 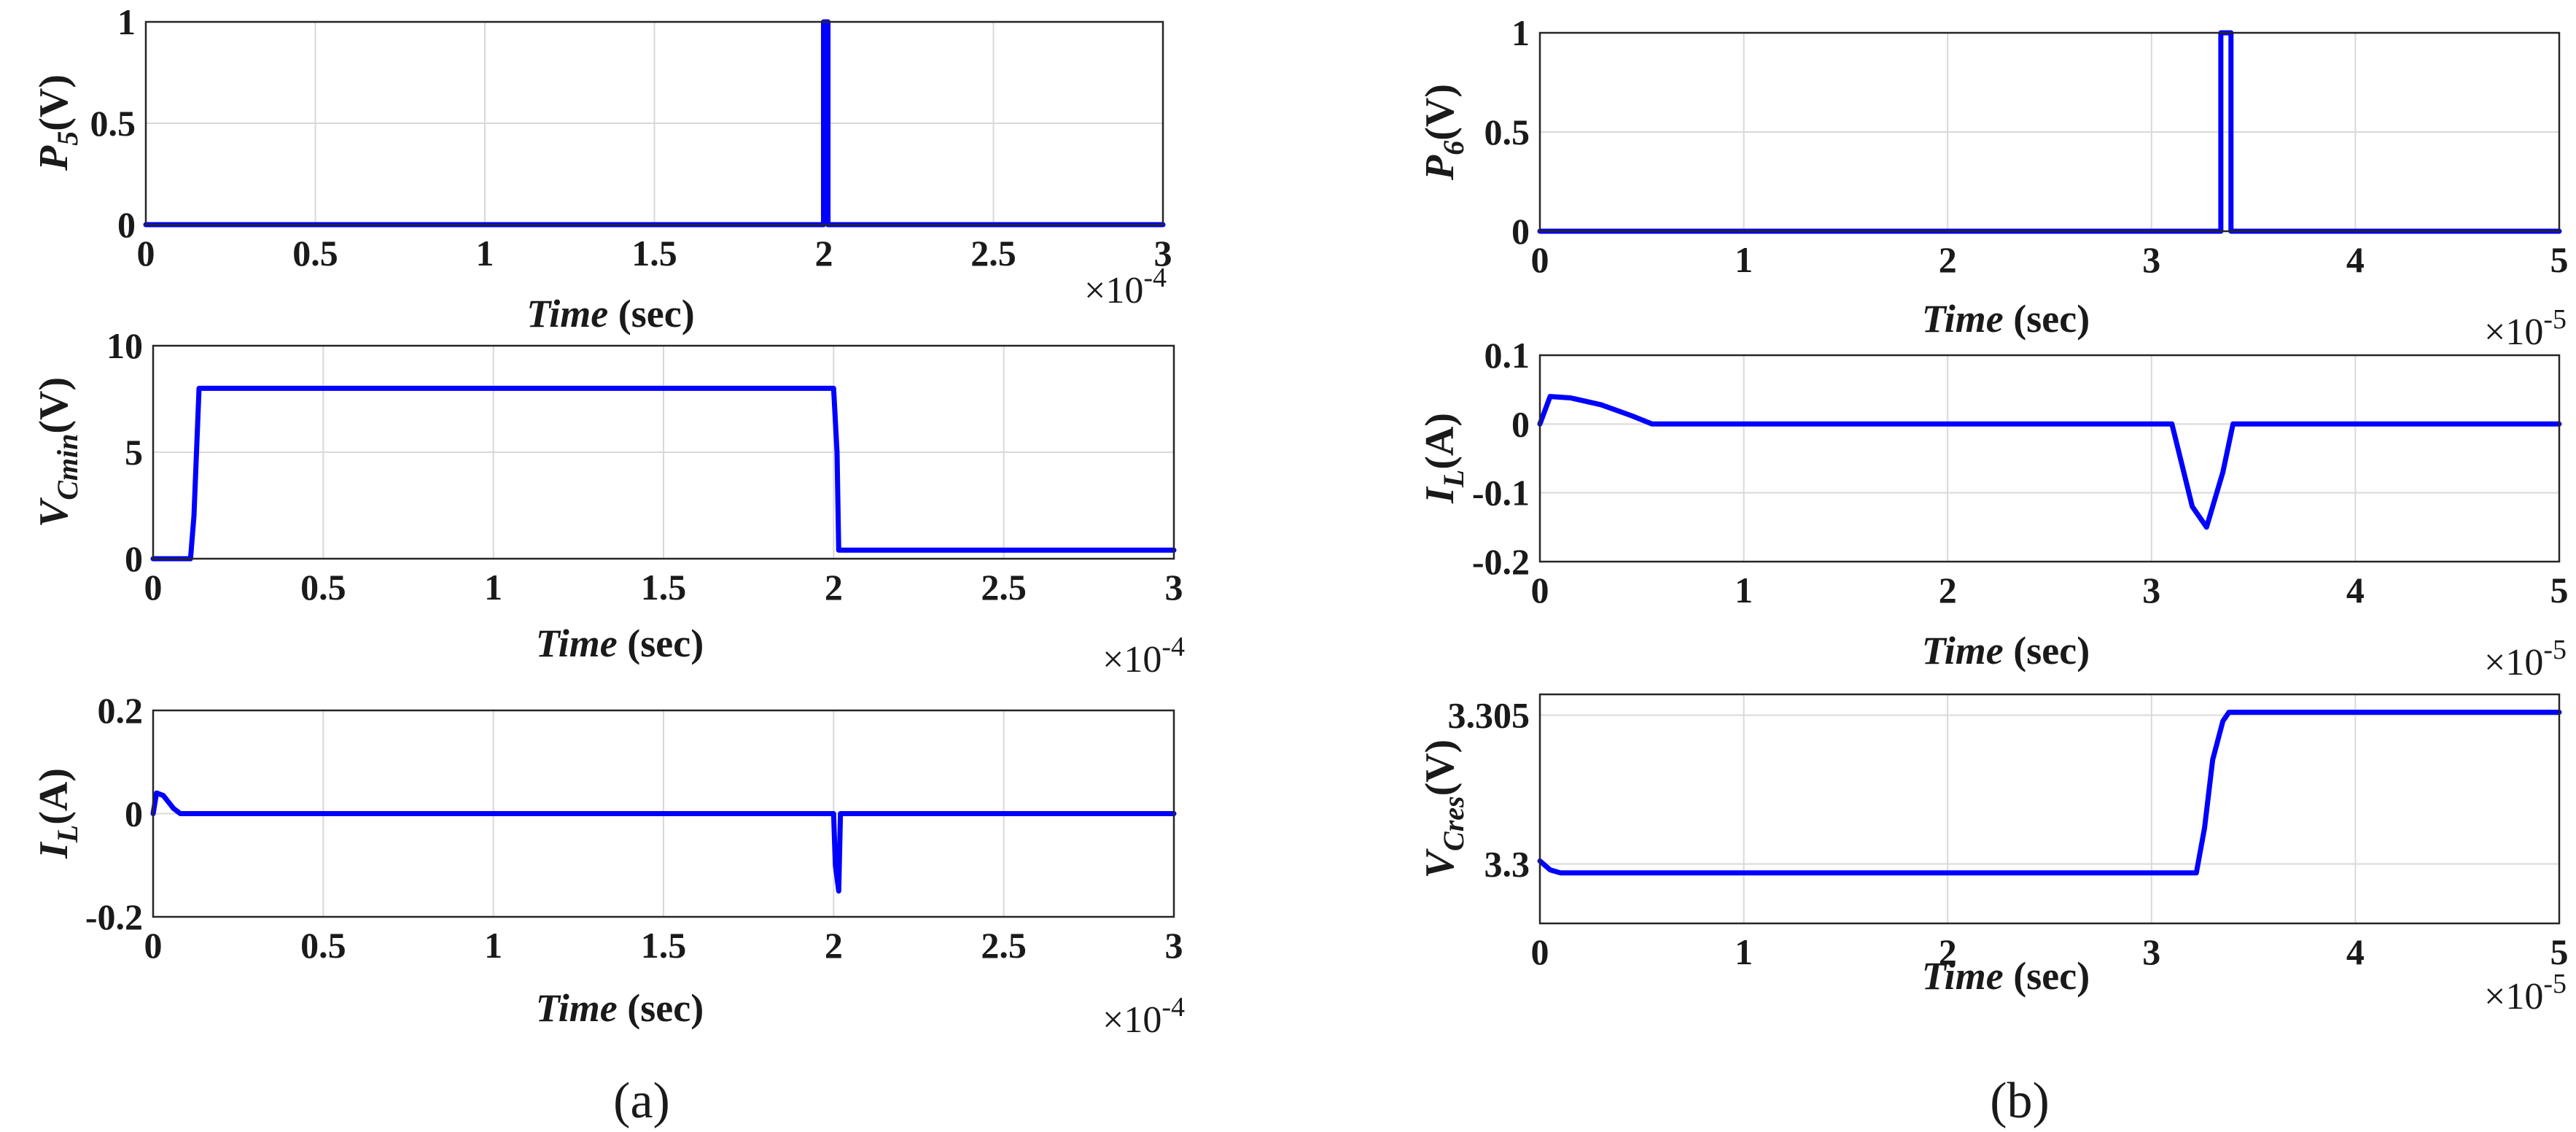 I want to click on subplot-6: 0 1 2 3 4 5 3.3 3.305 Time (sec) ×10⁻⁵ VCres(V), so click(x=1993, y=855).